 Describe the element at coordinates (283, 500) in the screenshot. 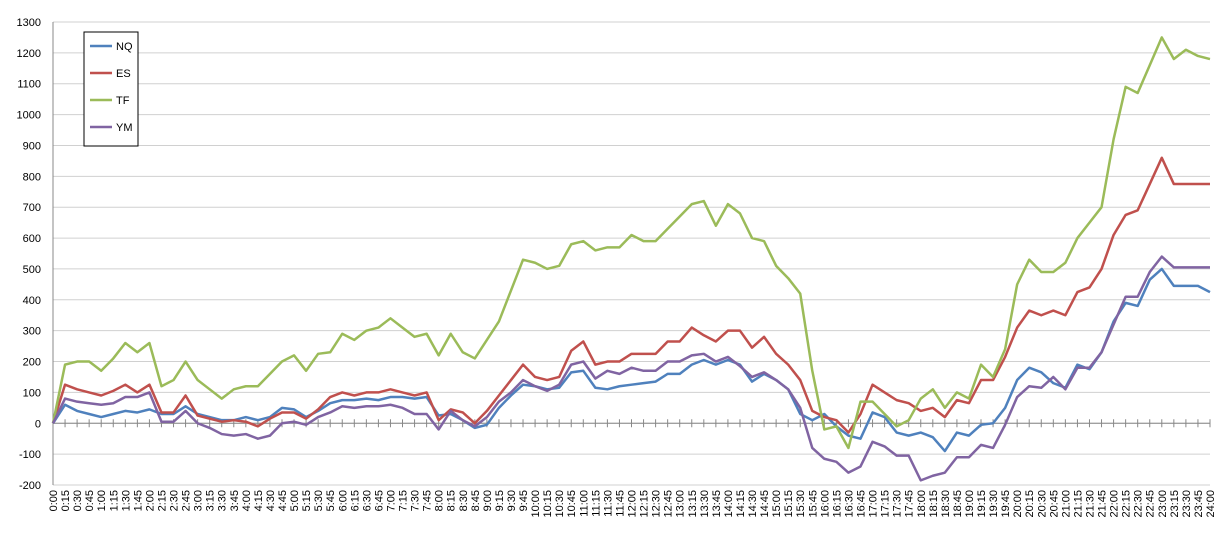

I see `x-tick-label: 4:45` at that location.